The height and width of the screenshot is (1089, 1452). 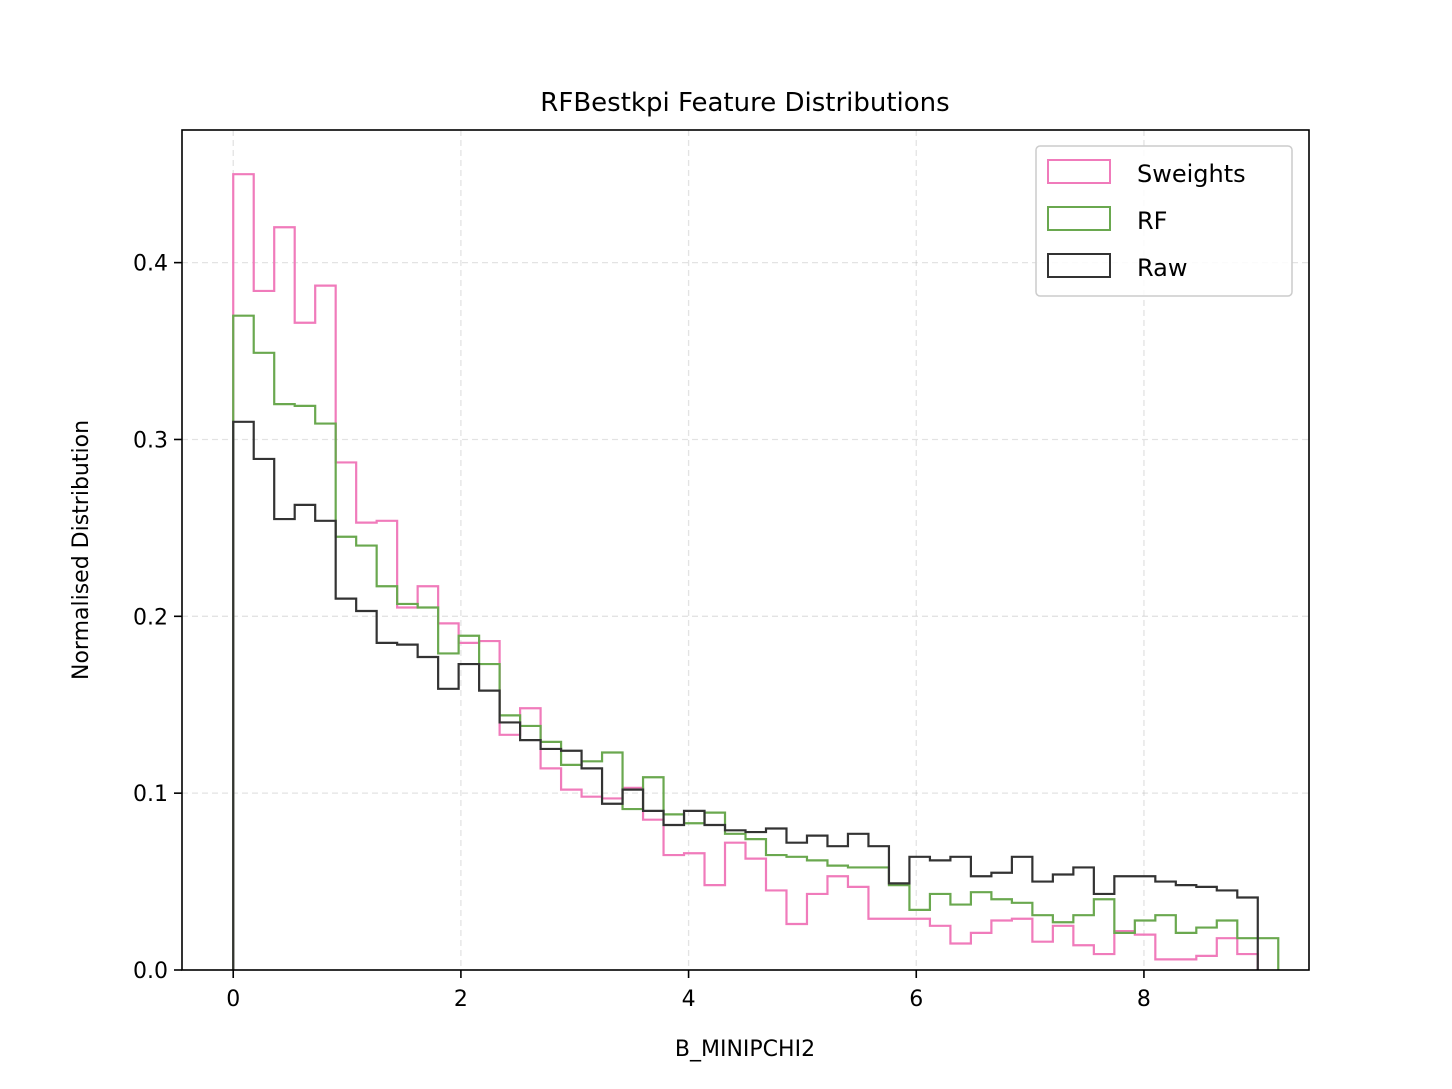 What do you see at coordinates (916, 999) in the screenshot?
I see `x-tick-label: 6` at bounding box center [916, 999].